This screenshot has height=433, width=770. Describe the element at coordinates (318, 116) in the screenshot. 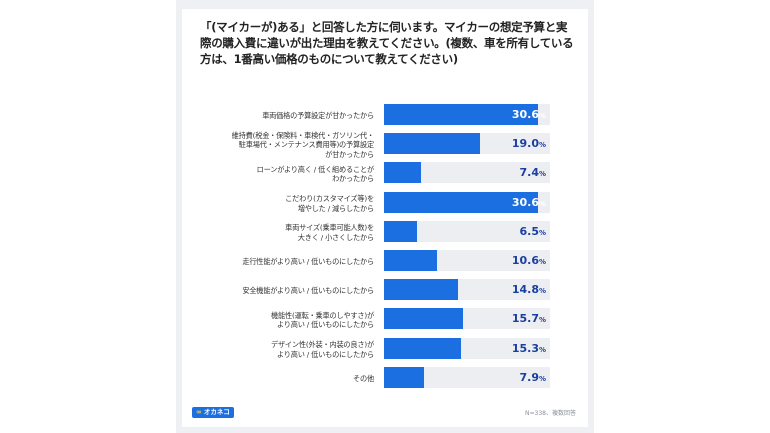

I see `category-label: 車両価格の予算設定が甘かったから` at that location.